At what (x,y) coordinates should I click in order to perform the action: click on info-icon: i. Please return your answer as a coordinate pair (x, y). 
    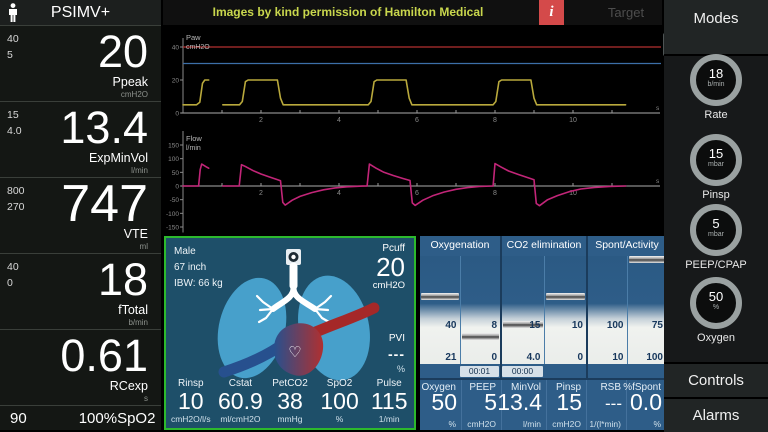
    Looking at the image, I should click on (551, 12).